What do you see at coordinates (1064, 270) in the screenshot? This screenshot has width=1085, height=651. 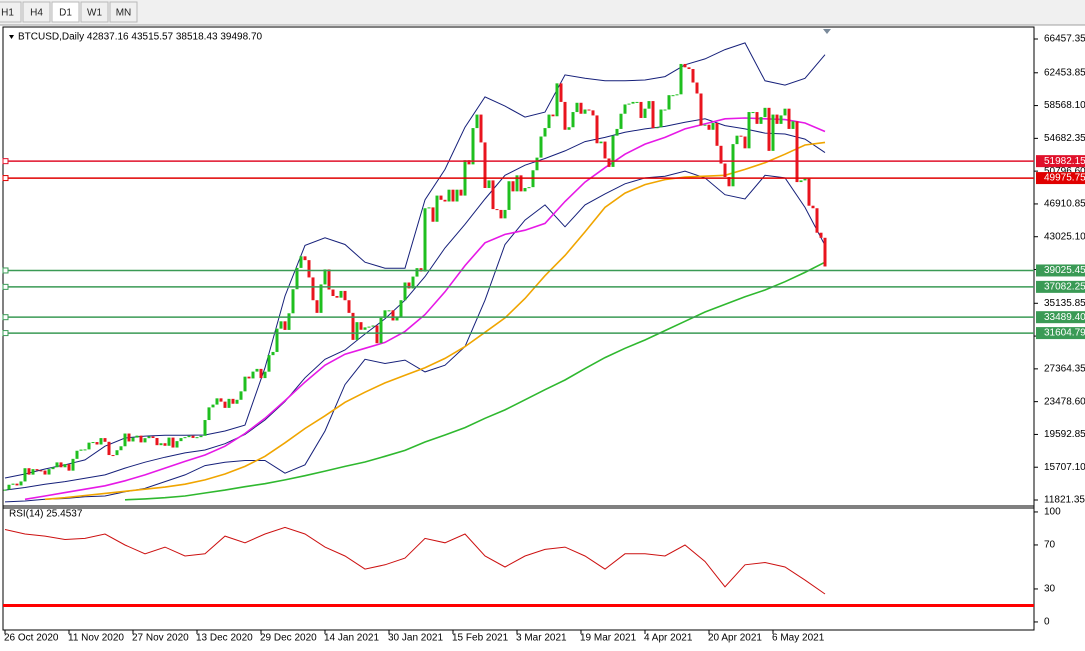 I see `level-price-label: 39025.45` at bounding box center [1064, 270].